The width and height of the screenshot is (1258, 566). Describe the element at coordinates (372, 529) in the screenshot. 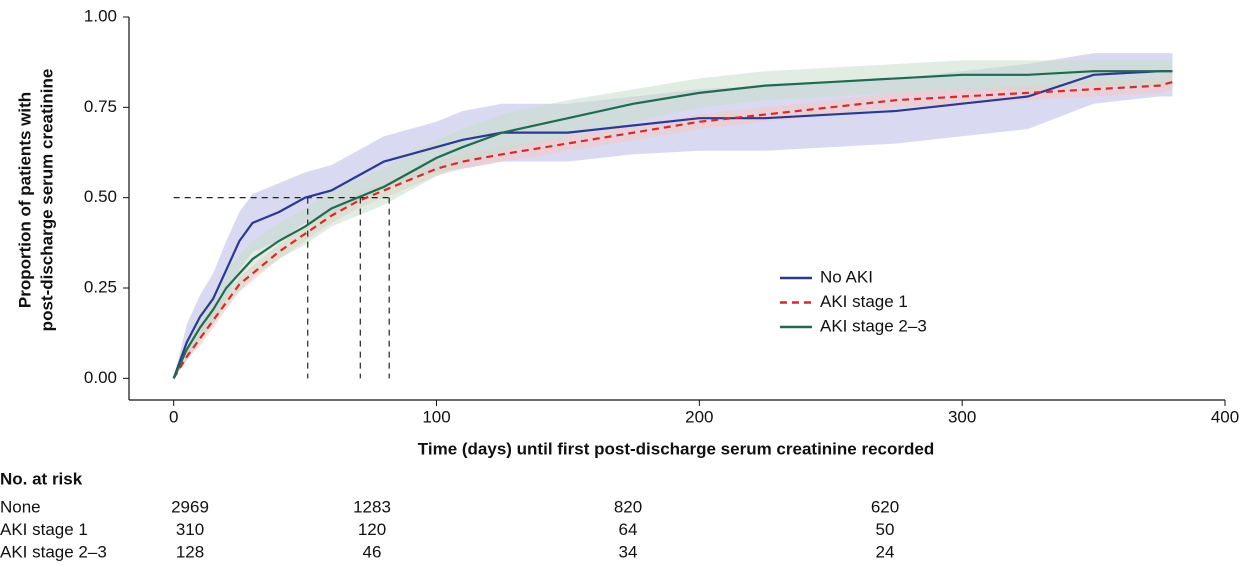

I see `risk-count: 120` at that location.